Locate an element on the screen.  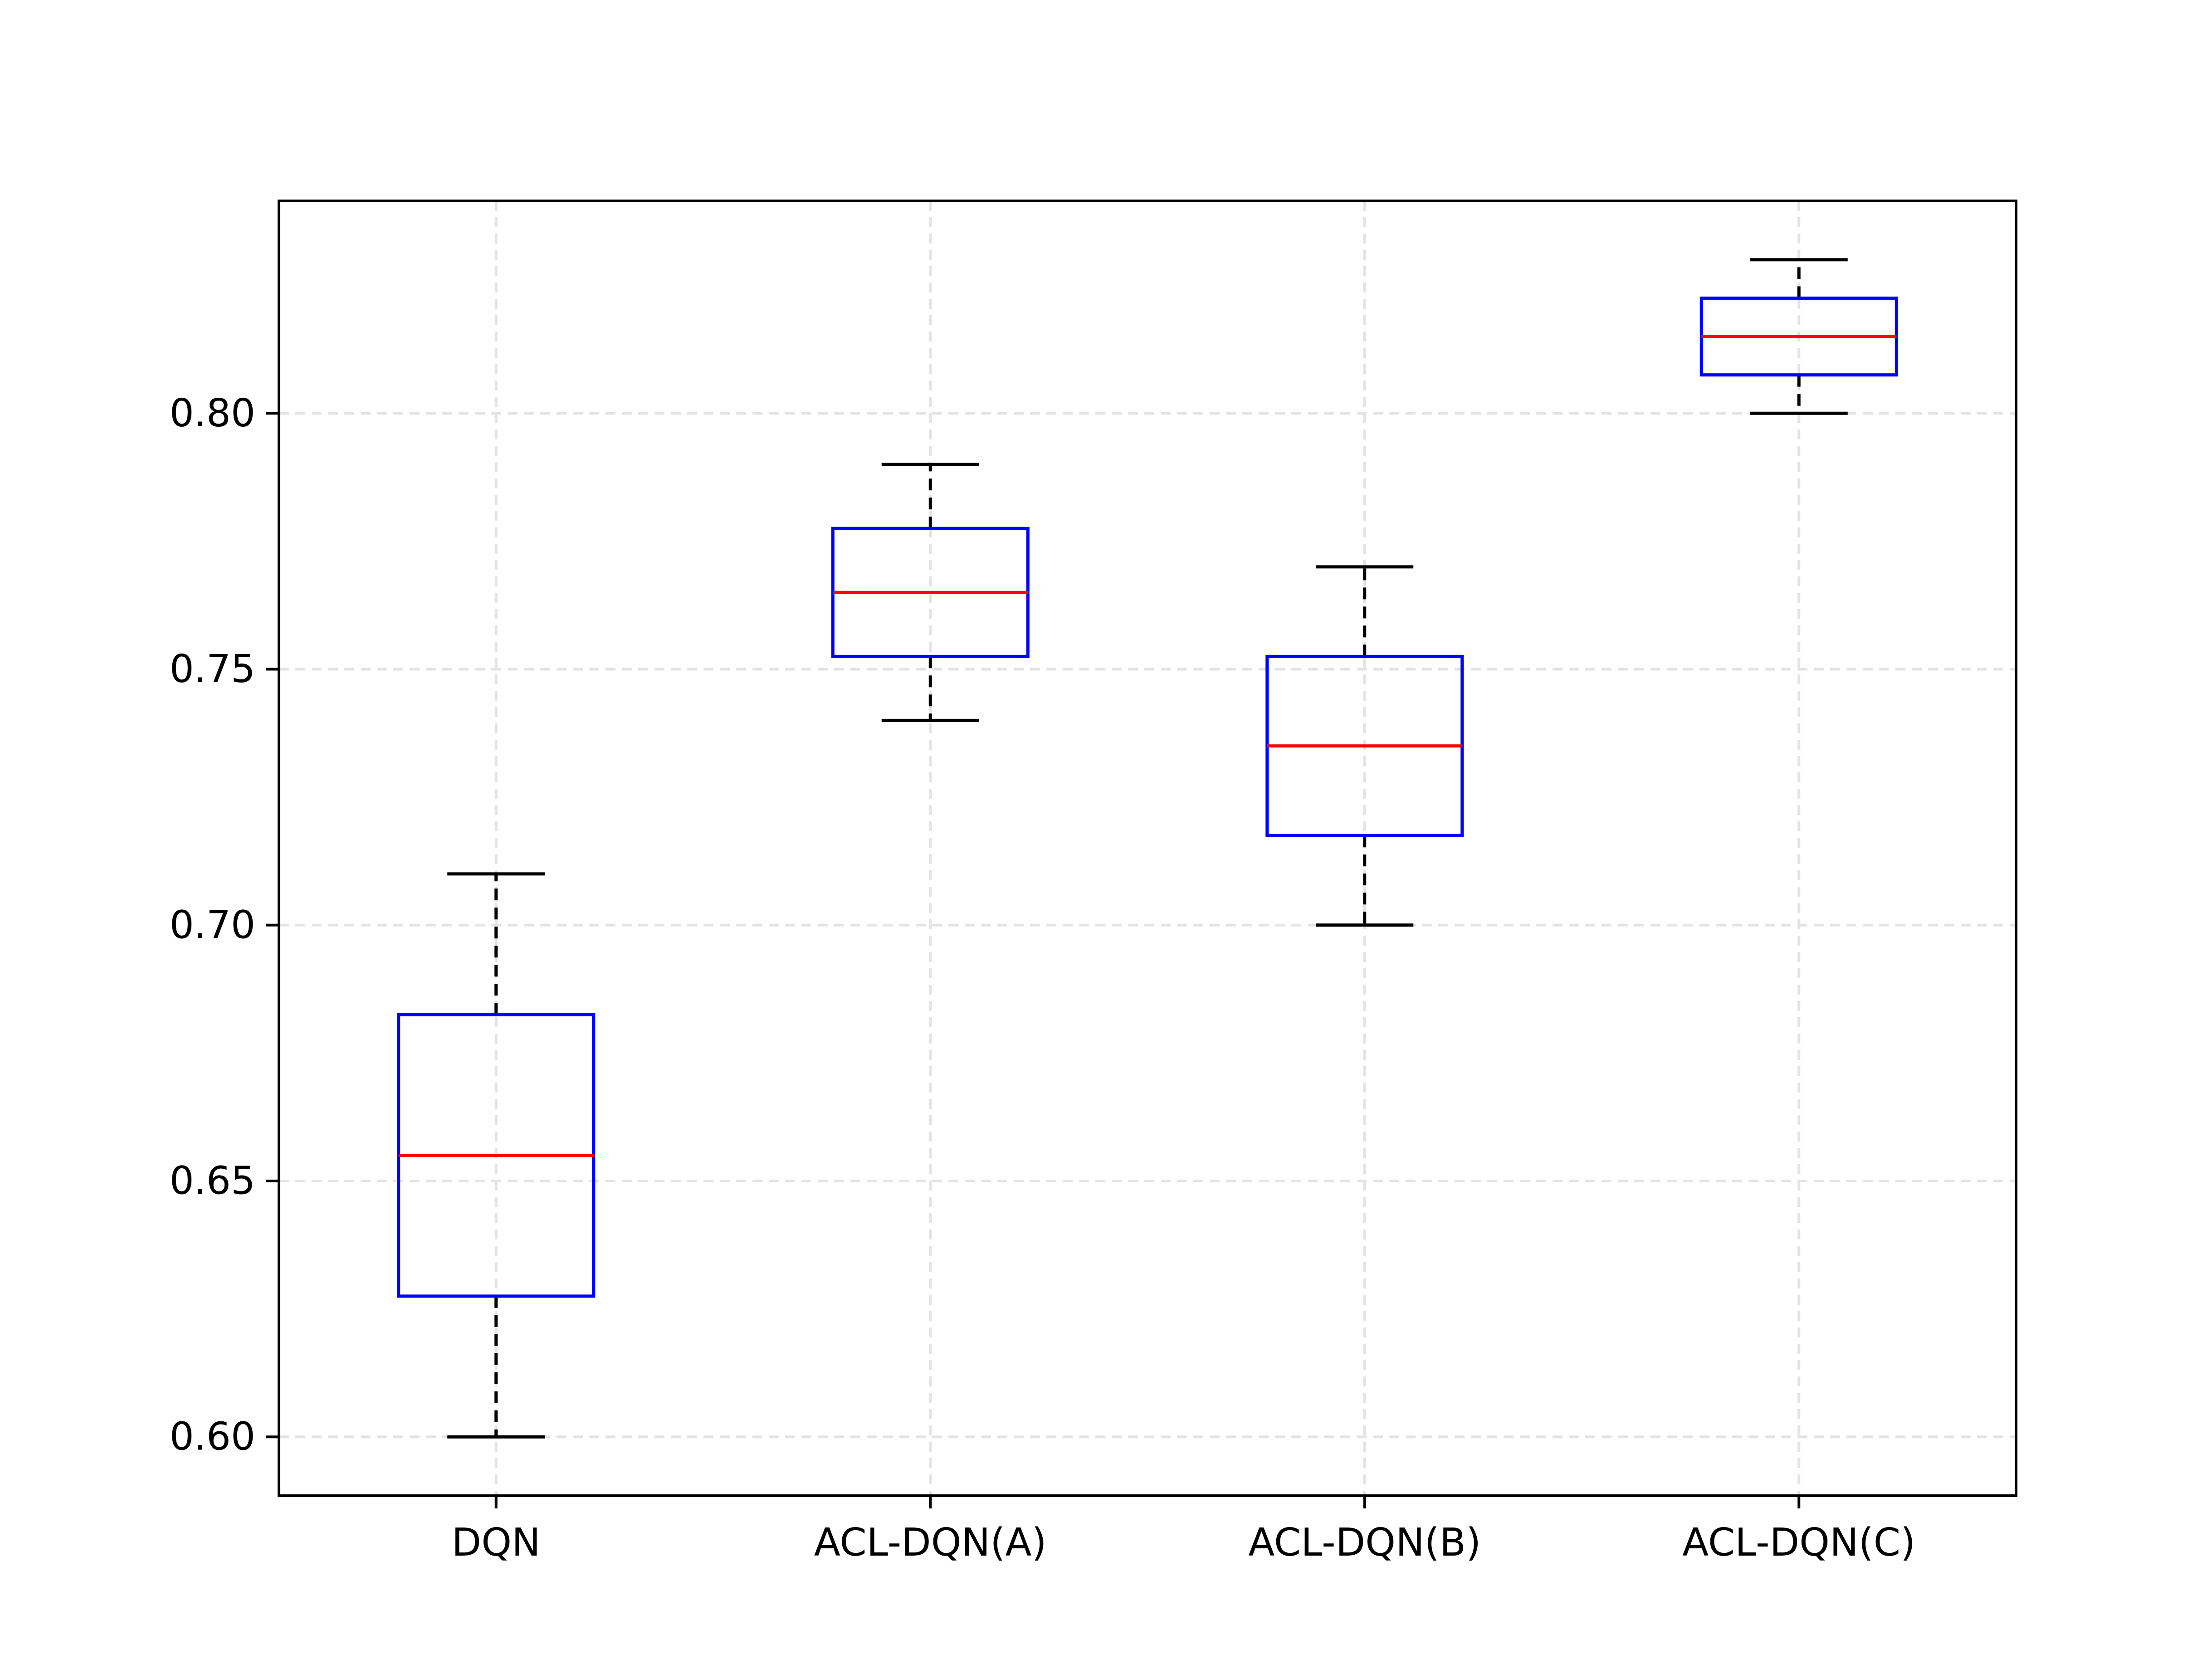
x-tick-label: ACL-DQN(C) is located at coordinates (1798, 1542).